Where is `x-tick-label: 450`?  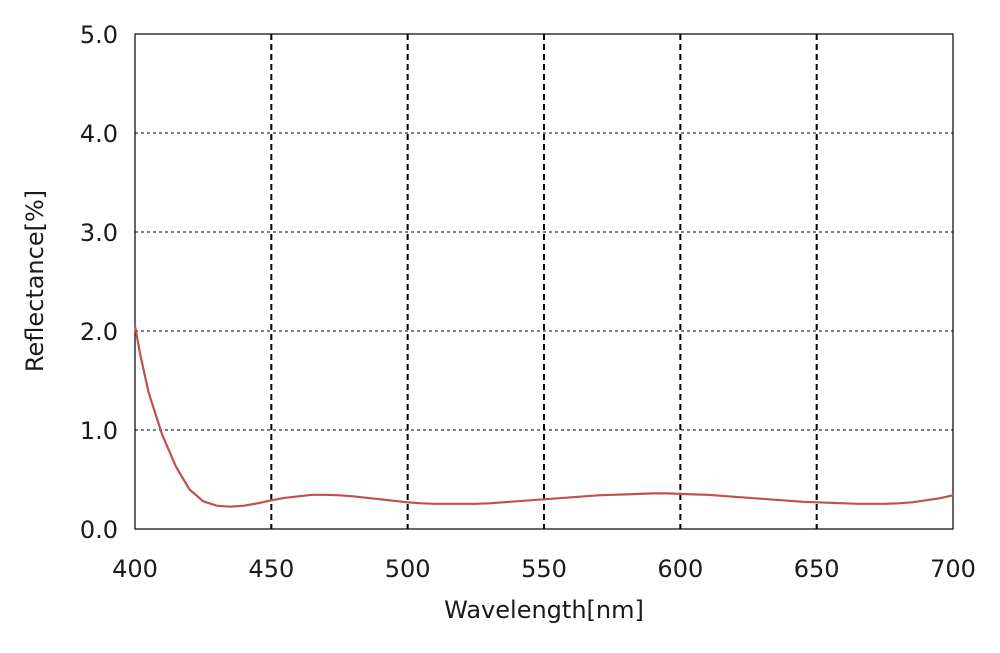 x-tick-label: 450 is located at coordinates (271, 569).